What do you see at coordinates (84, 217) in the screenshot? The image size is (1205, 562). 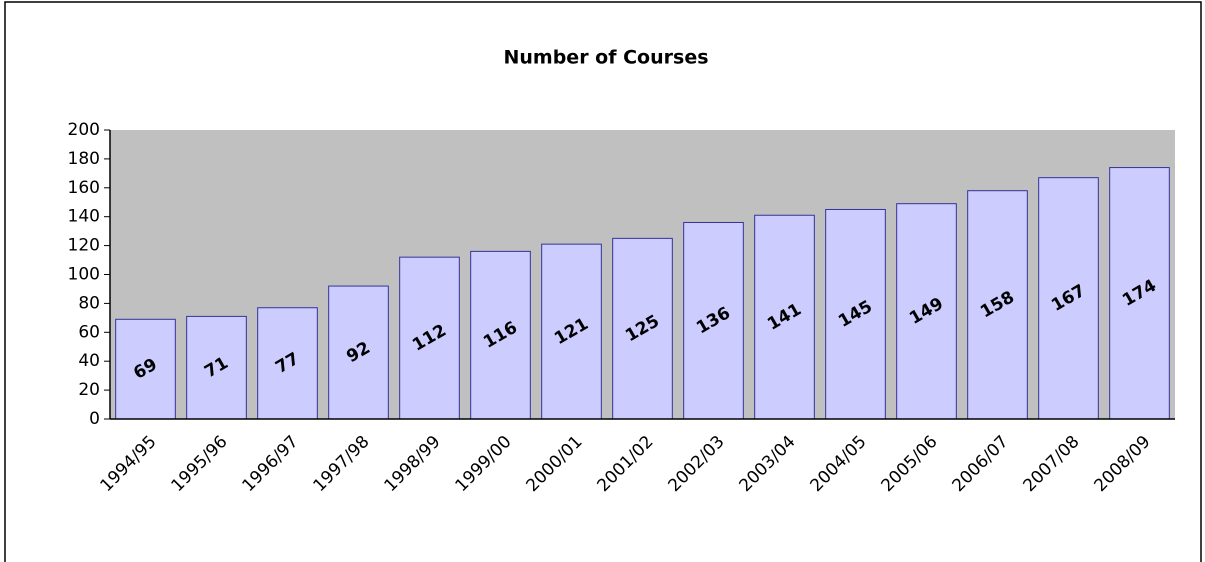 I see `y-tick-label: 140` at bounding box center [84, 217].